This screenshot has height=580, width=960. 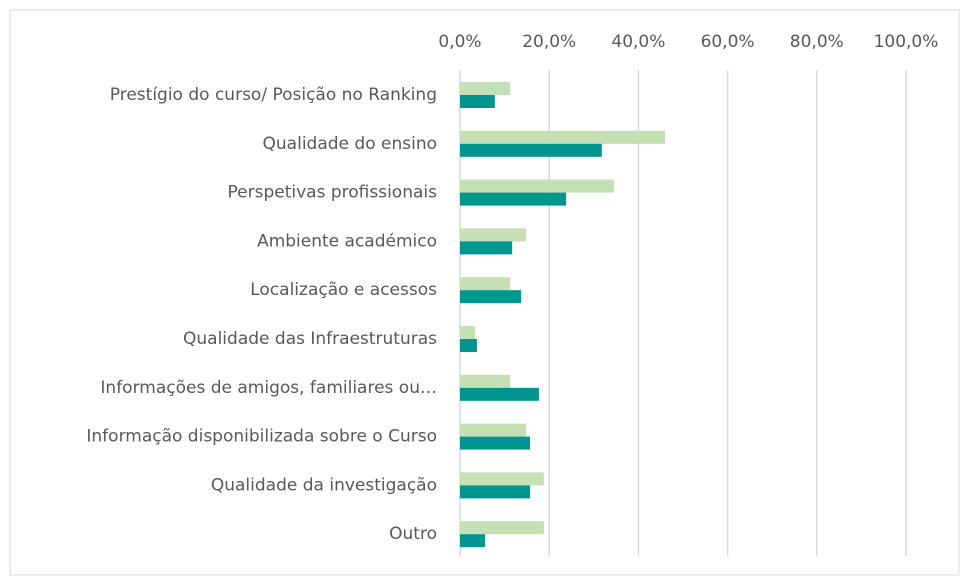 I want to click on x-tick-label: 100,0%, so click(x=906, y=42).